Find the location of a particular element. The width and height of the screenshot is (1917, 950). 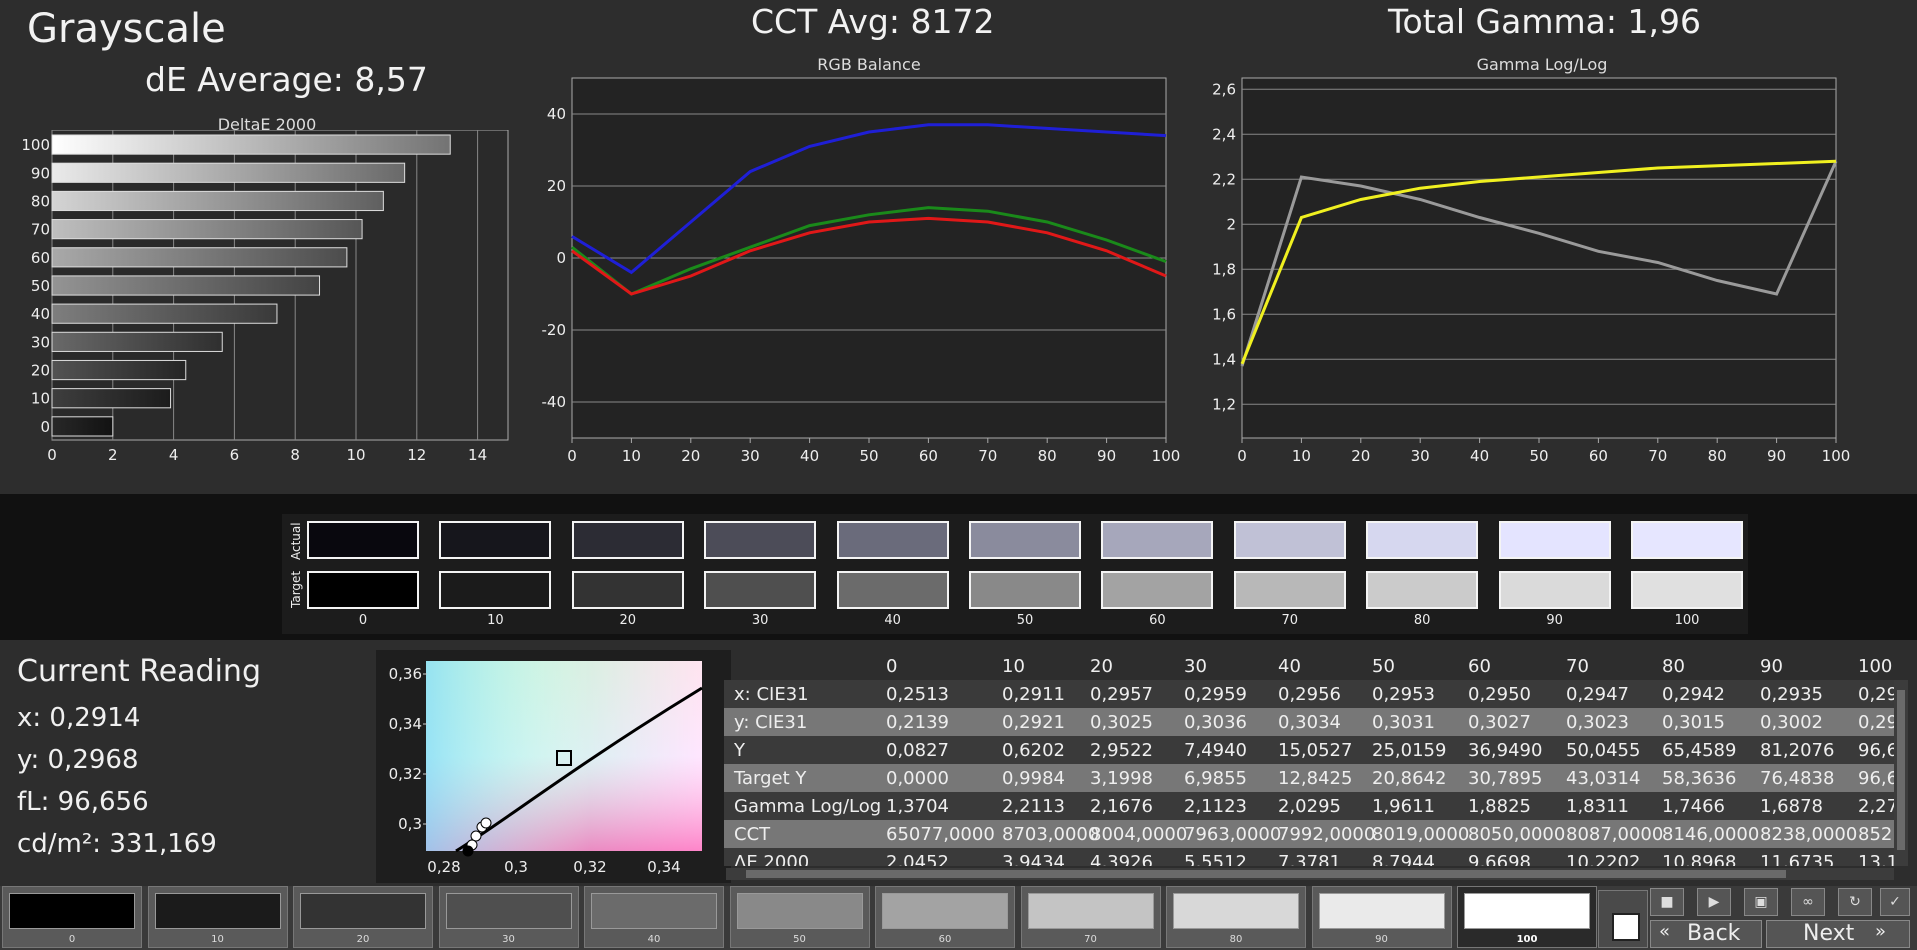

table-cell: 0,2953 is located at coordinates (1403, 694).